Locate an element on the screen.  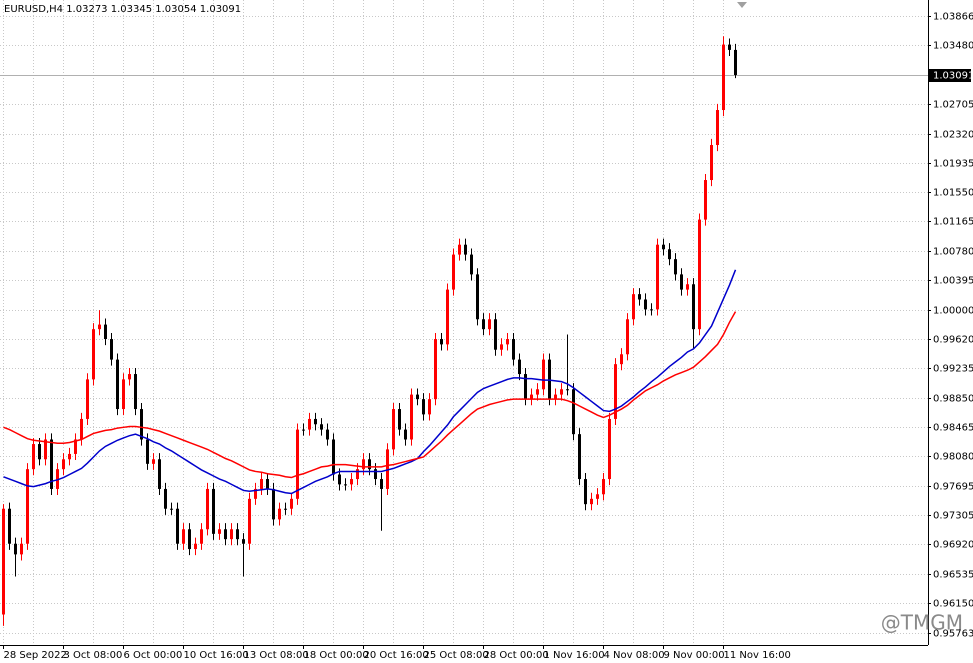
shift-marker is located at coordinates (742, 5).